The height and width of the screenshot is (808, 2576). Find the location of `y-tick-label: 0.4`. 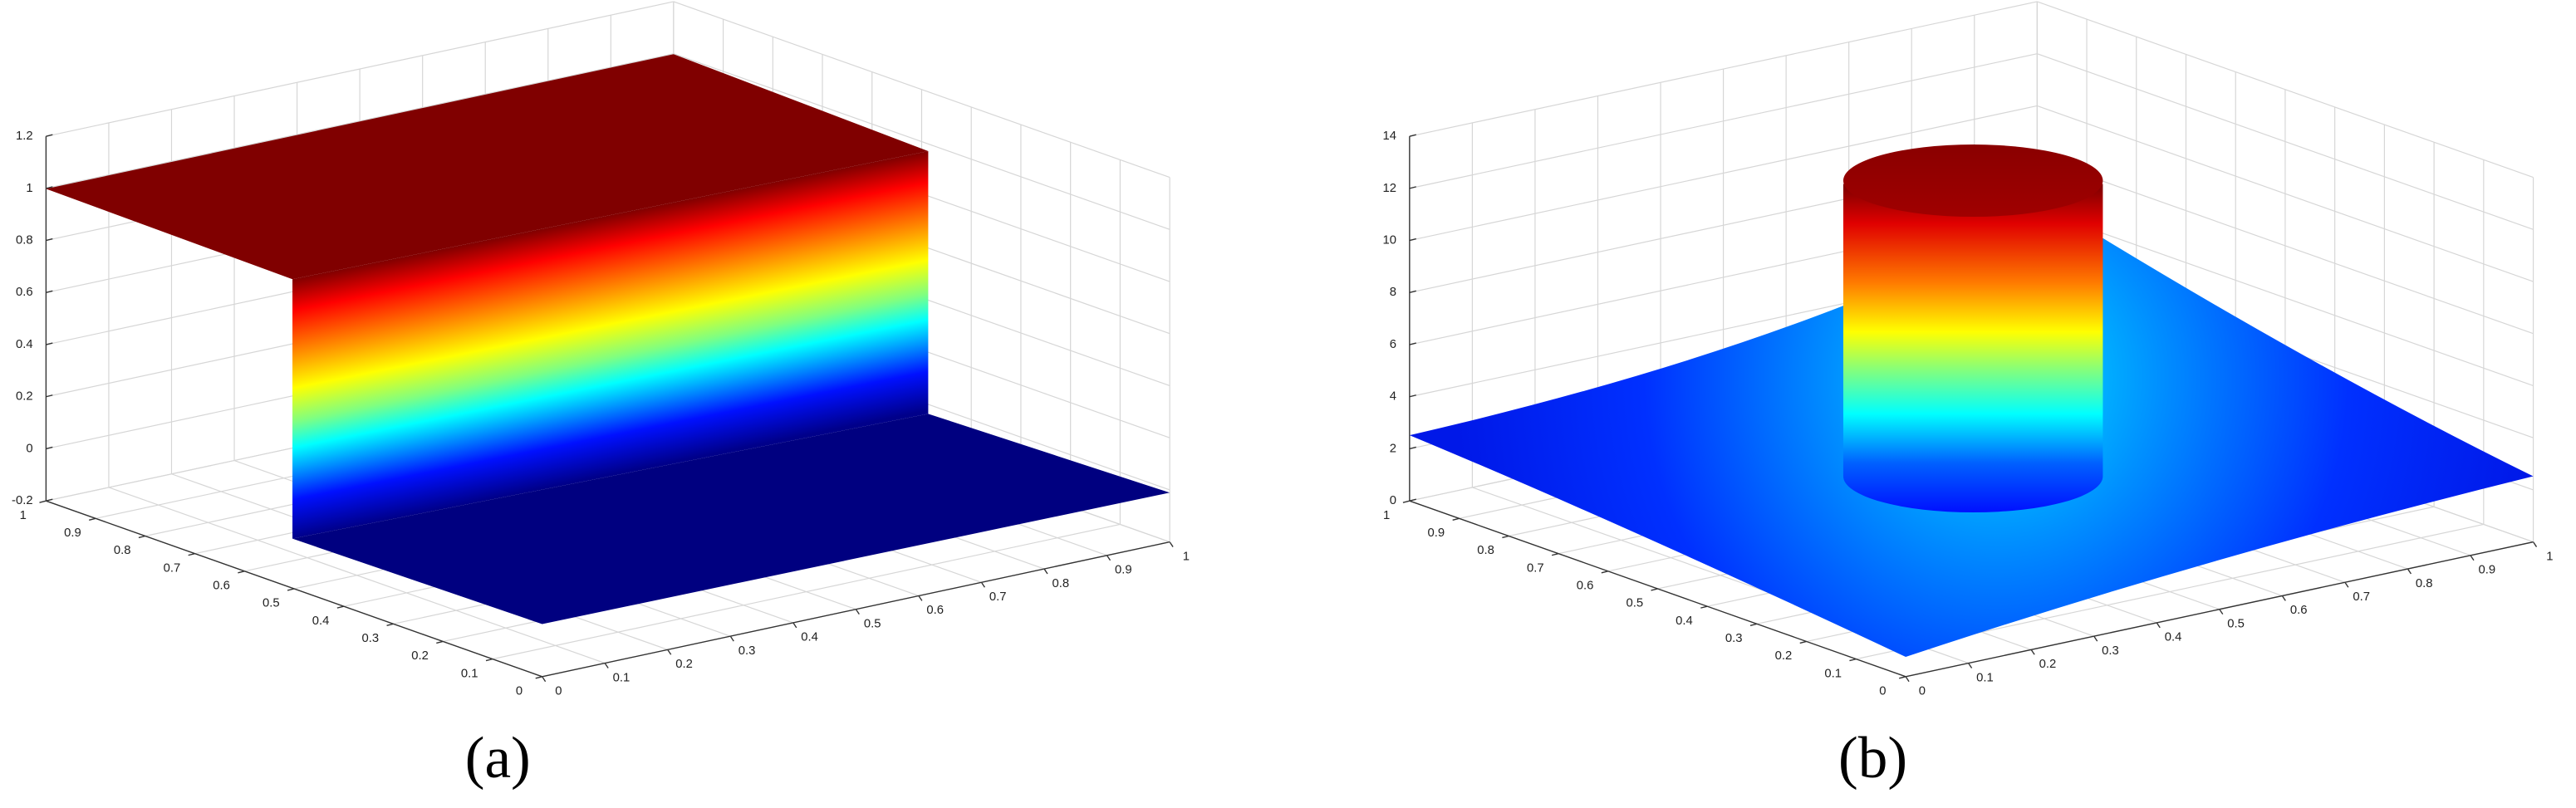

y-tick-label: 0.4 is located at coordinates (1684, 621).